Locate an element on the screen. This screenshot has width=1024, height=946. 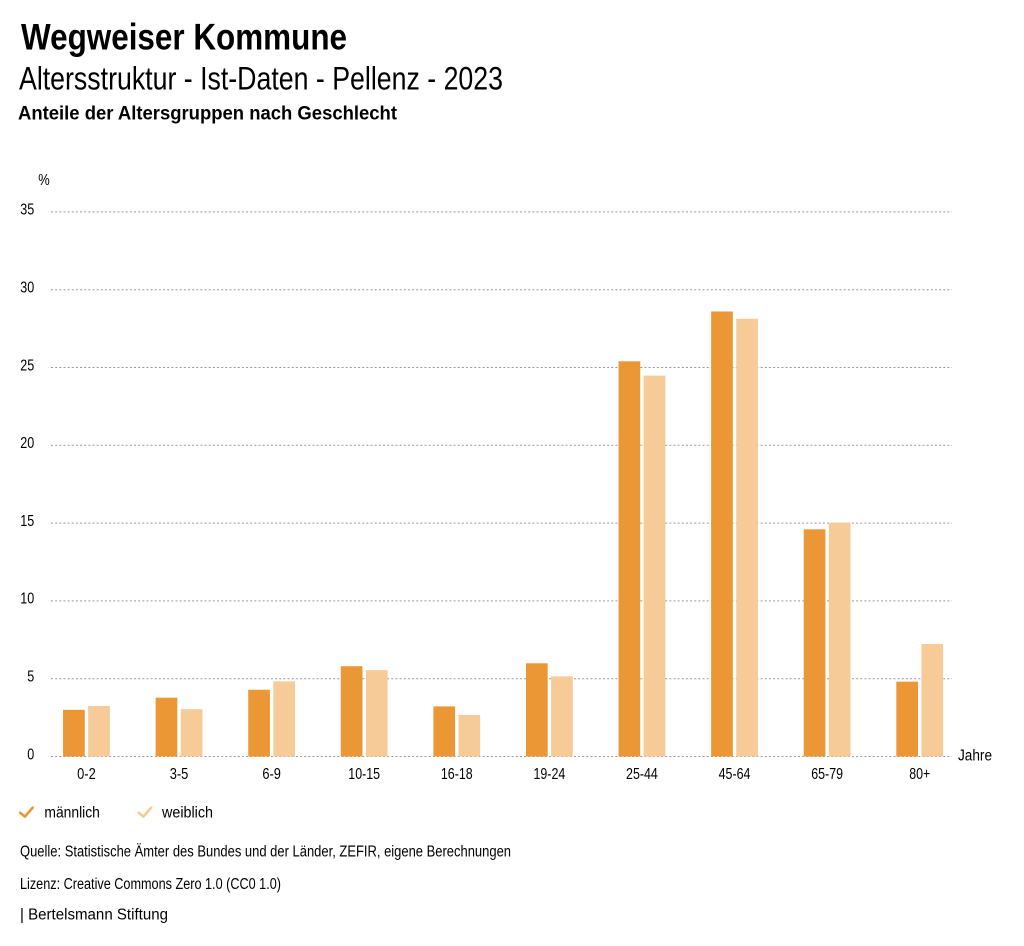
svg-text: männlich is located at coordinates (72, 813).